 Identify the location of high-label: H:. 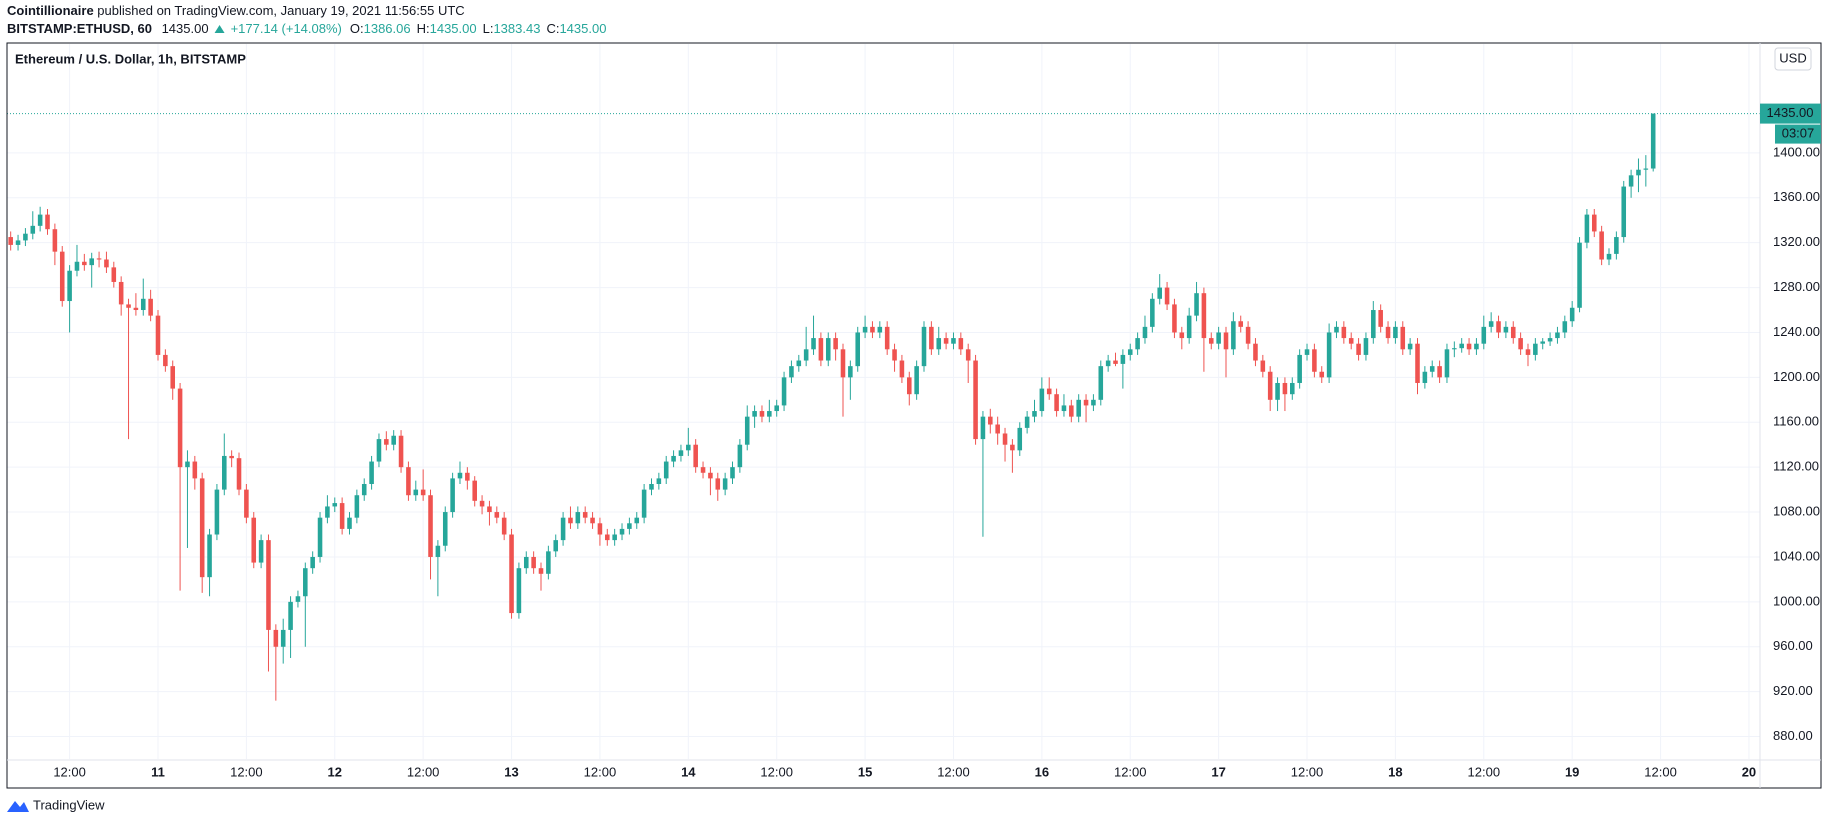
(423, 28).